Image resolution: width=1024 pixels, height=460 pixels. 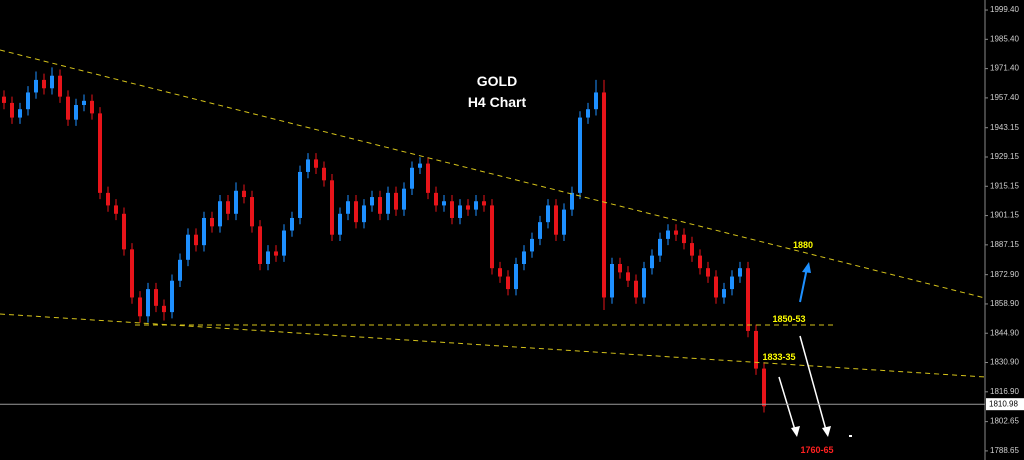 I want to click on y-tick-label: 1943.15, so click(x=1004, y=127).